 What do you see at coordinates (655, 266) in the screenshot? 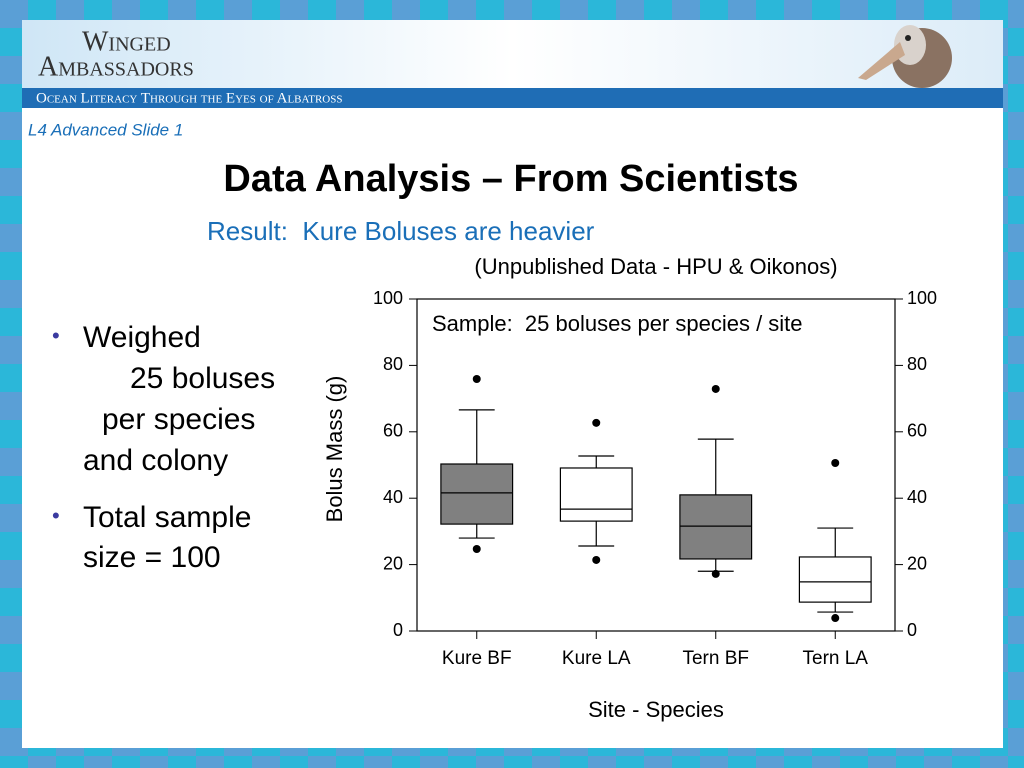
I see `chart-title: (Unpublished Data - HPU & Oikonos)` at bounding box center [655, 266].